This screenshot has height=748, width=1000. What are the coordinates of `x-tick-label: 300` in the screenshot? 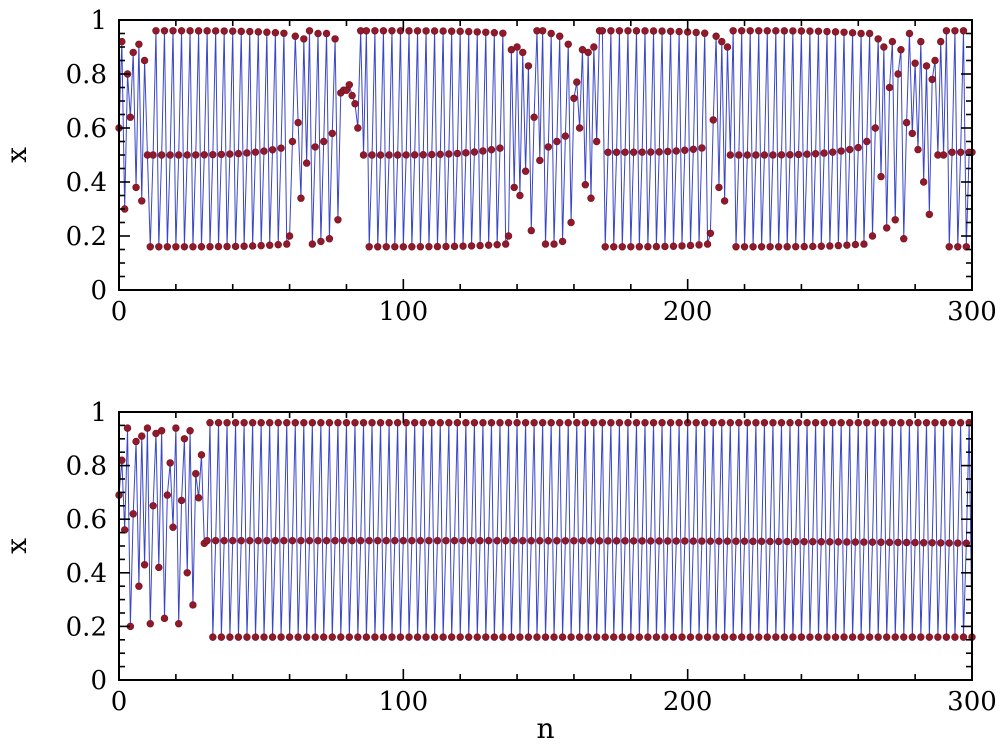 It's located at (972, 702).